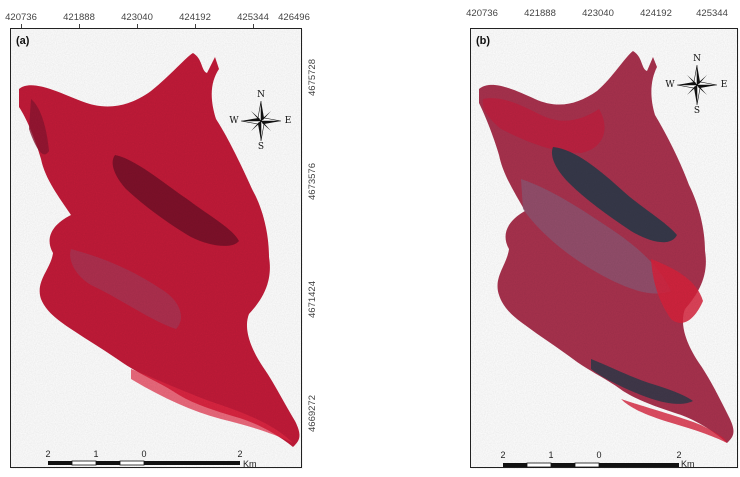  I want to click on x-tick-a-2: 423040, so click(137, 17).